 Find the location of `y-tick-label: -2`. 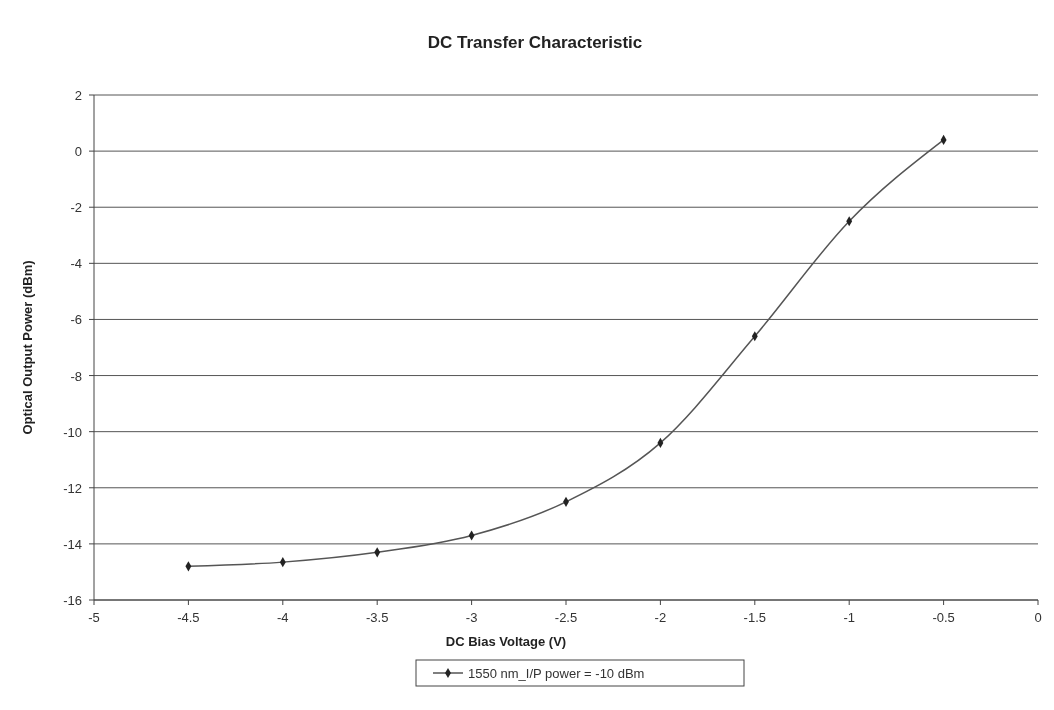

y-tick-label: -2 is located at coordinates (76, 208).